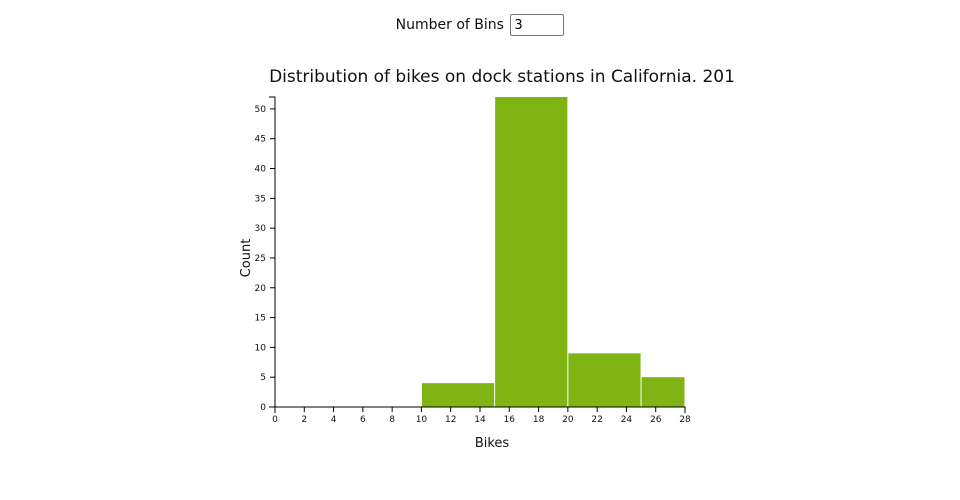 The width and height of the screenshot is (960, 500). What do you see at coordinates (304, 420) in the screenshot?
I see `x-tick-label: 2` at bounding box center [304, 420].